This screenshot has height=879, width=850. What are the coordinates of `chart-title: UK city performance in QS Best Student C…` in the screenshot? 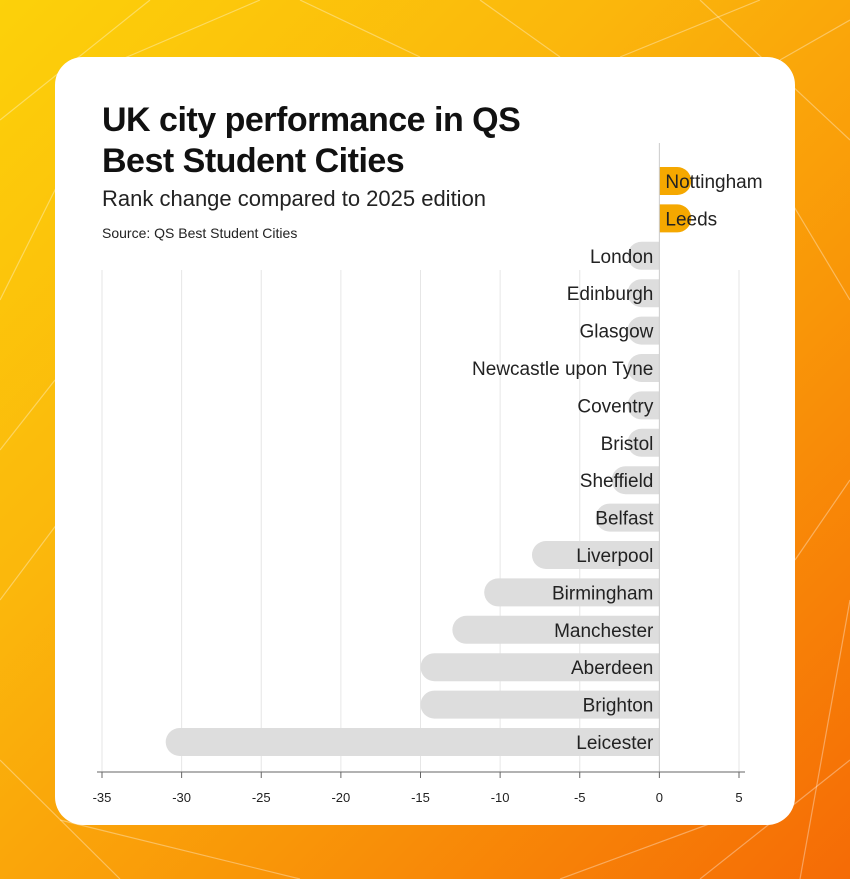 It's located at (311, 140).